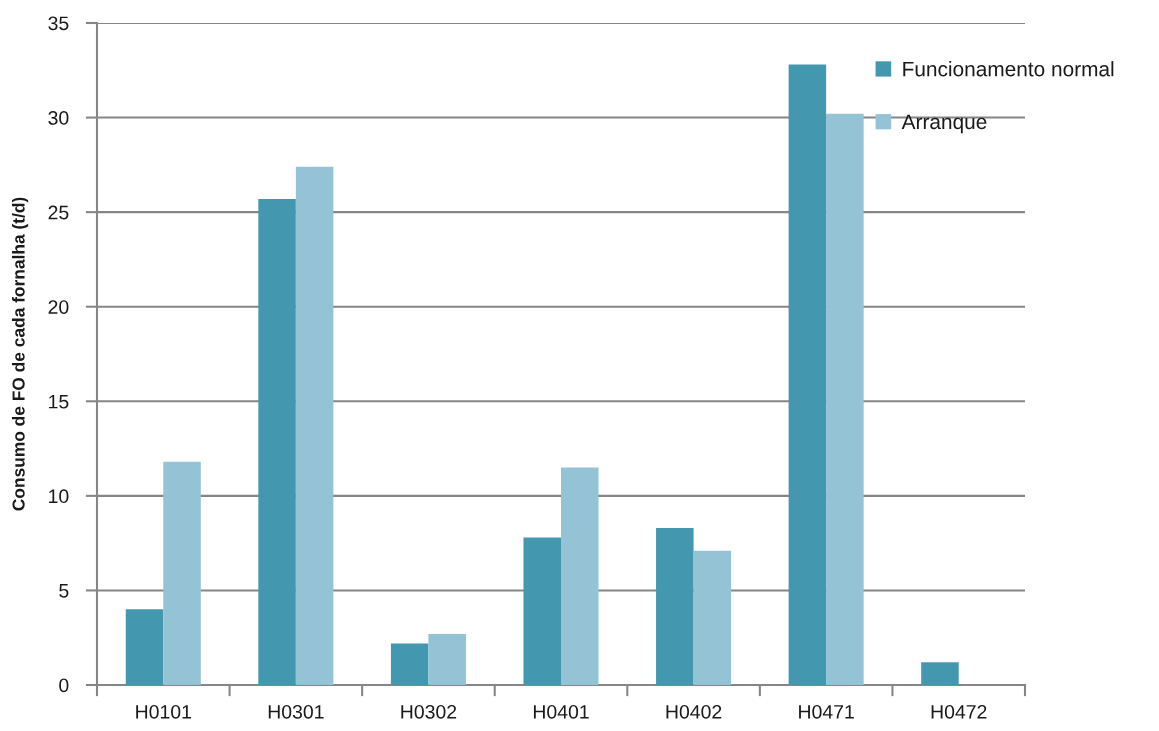 The image size is (1159, 731). What do you see at coordinates (826, 711) in the screenshot?
I see `x-tick-label: H0471` at bounding box center [826, 711].